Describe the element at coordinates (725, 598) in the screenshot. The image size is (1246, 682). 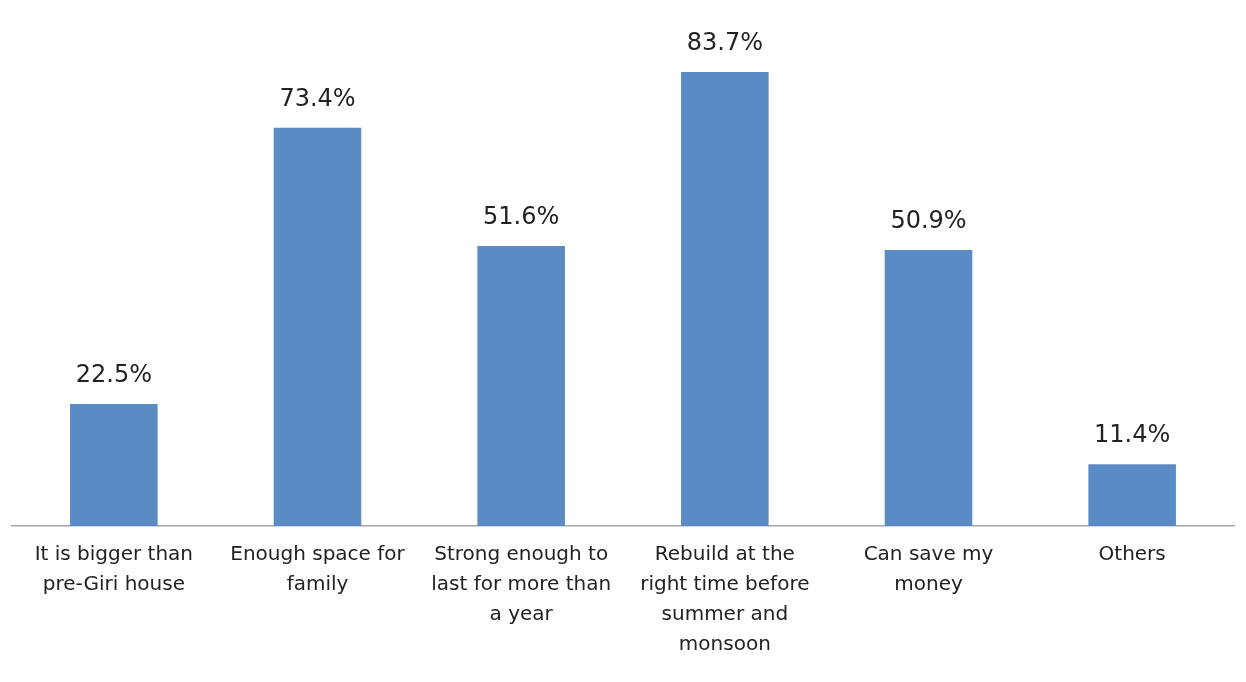
I see `x-tick-label: Rebuild at the right time before summer and monsoon` at that location.